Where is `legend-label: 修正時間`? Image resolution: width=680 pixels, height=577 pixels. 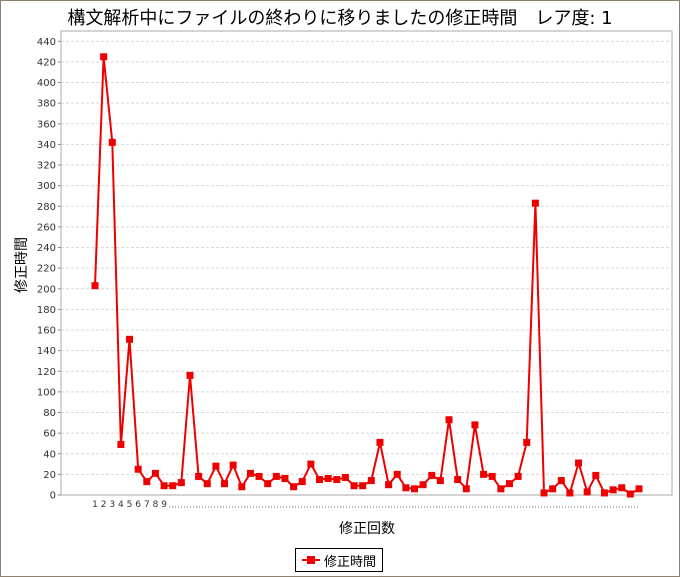
legend-label: 修正時間 is located at coordinates (350, 562).